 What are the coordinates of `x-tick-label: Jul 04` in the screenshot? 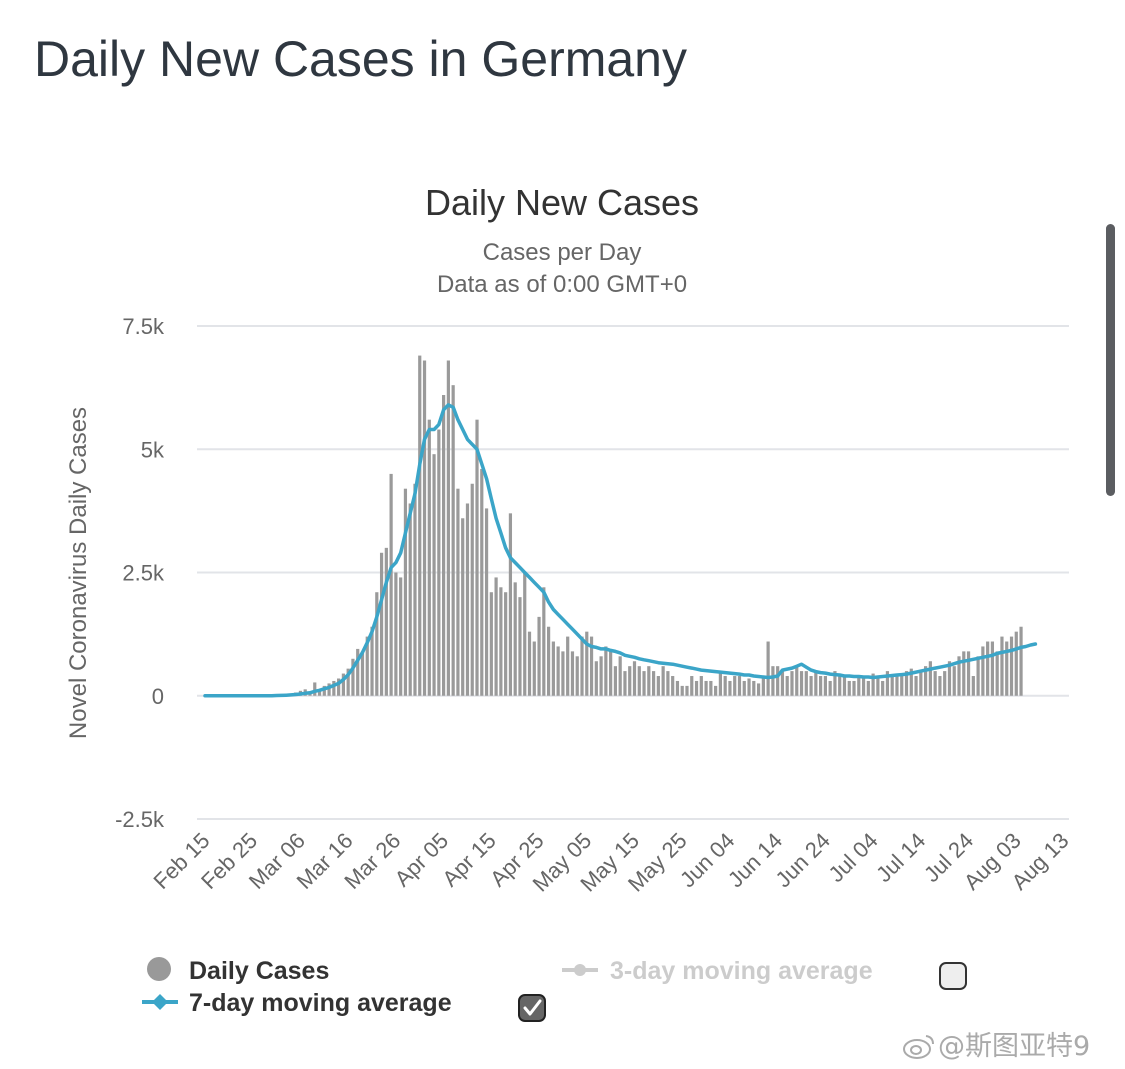 It's located at (852, 857).